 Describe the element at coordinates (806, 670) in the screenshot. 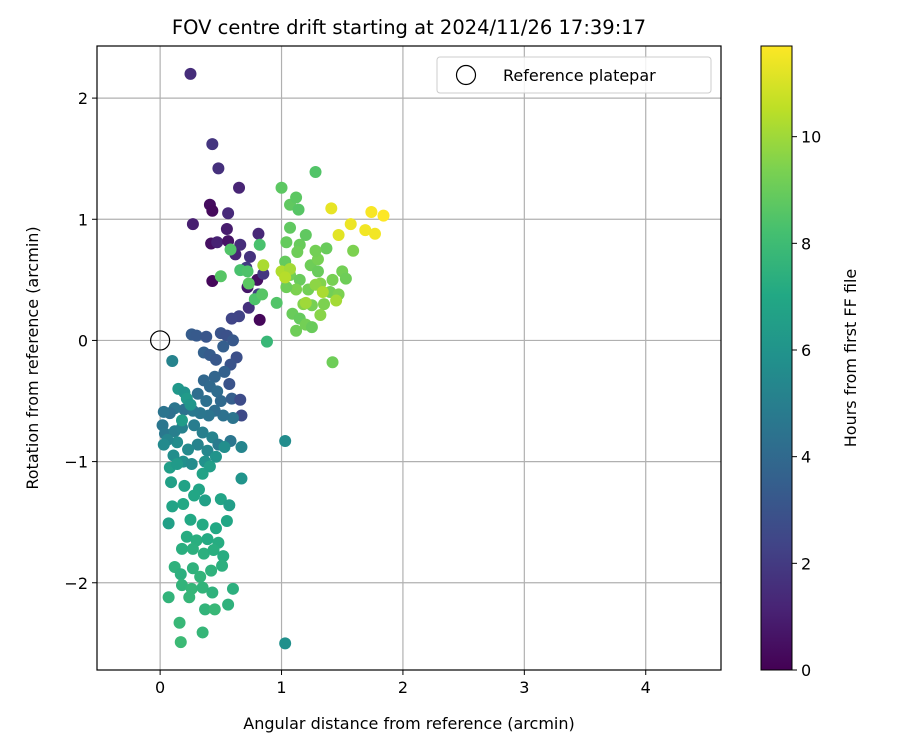

I see `colorbar-tick-label: 0` at that location.